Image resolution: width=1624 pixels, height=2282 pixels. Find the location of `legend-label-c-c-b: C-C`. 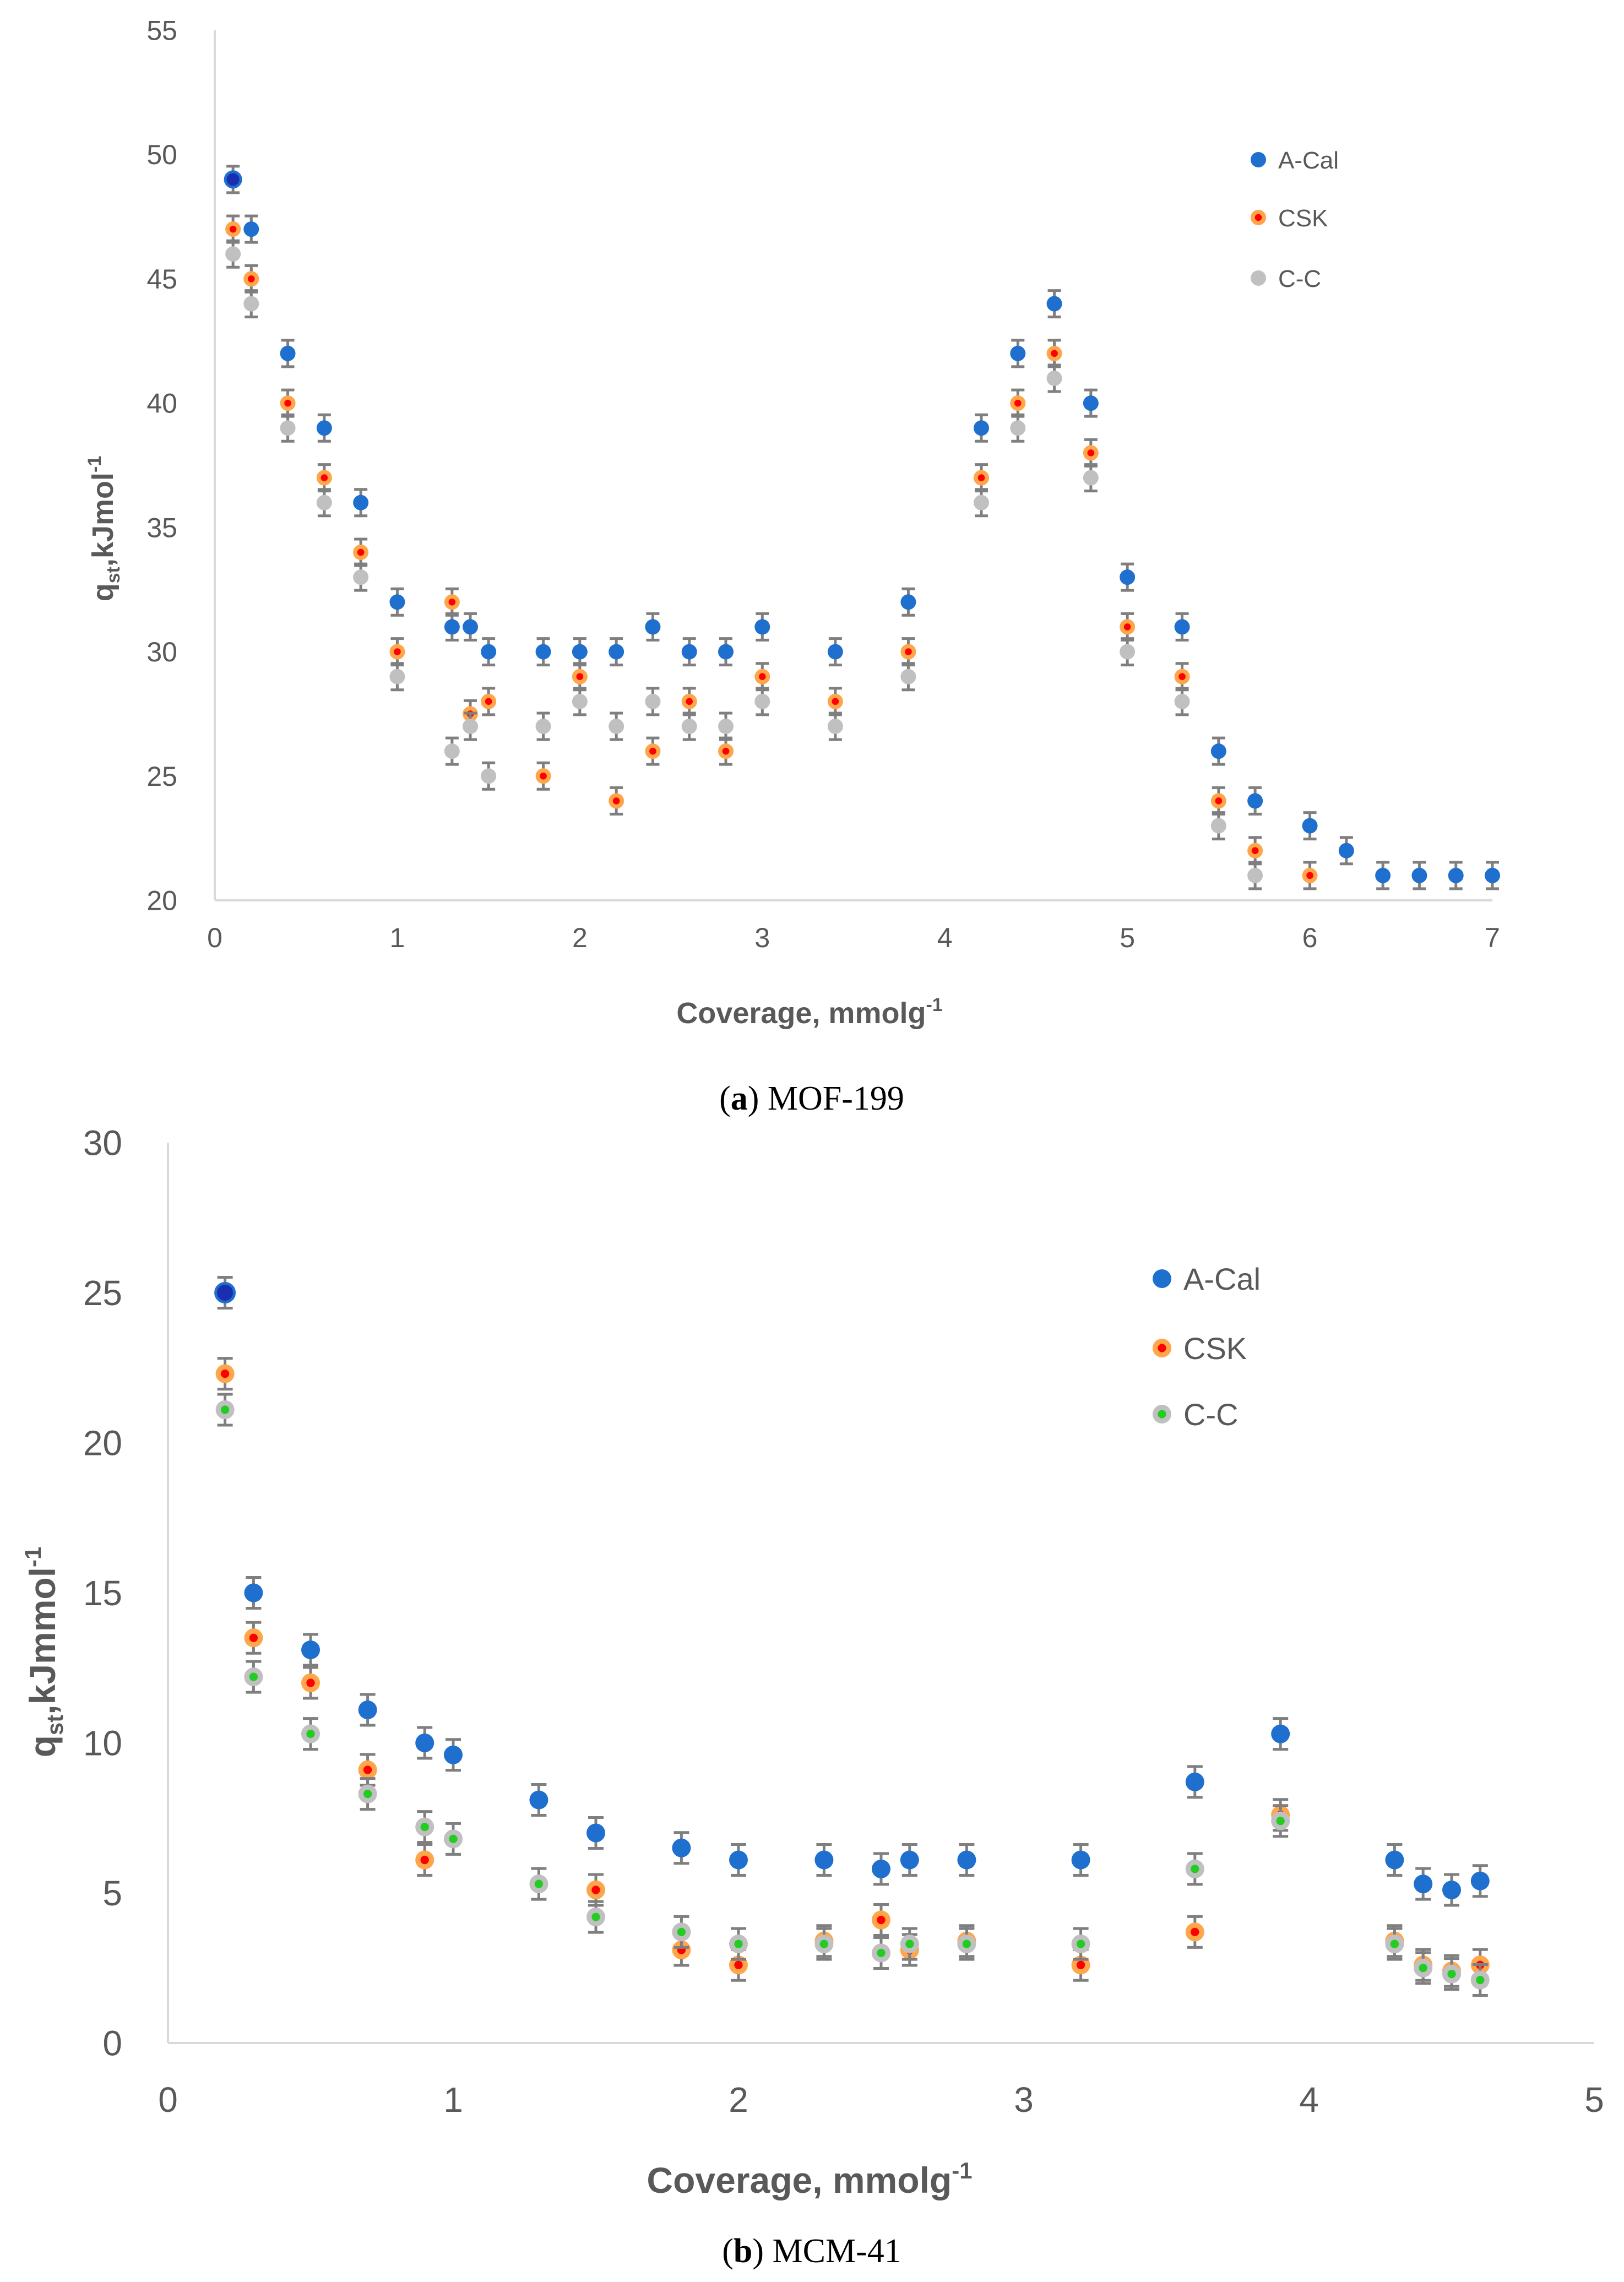

legend-label-c-c-b: C-C is located at coordinates (1211, 1414).